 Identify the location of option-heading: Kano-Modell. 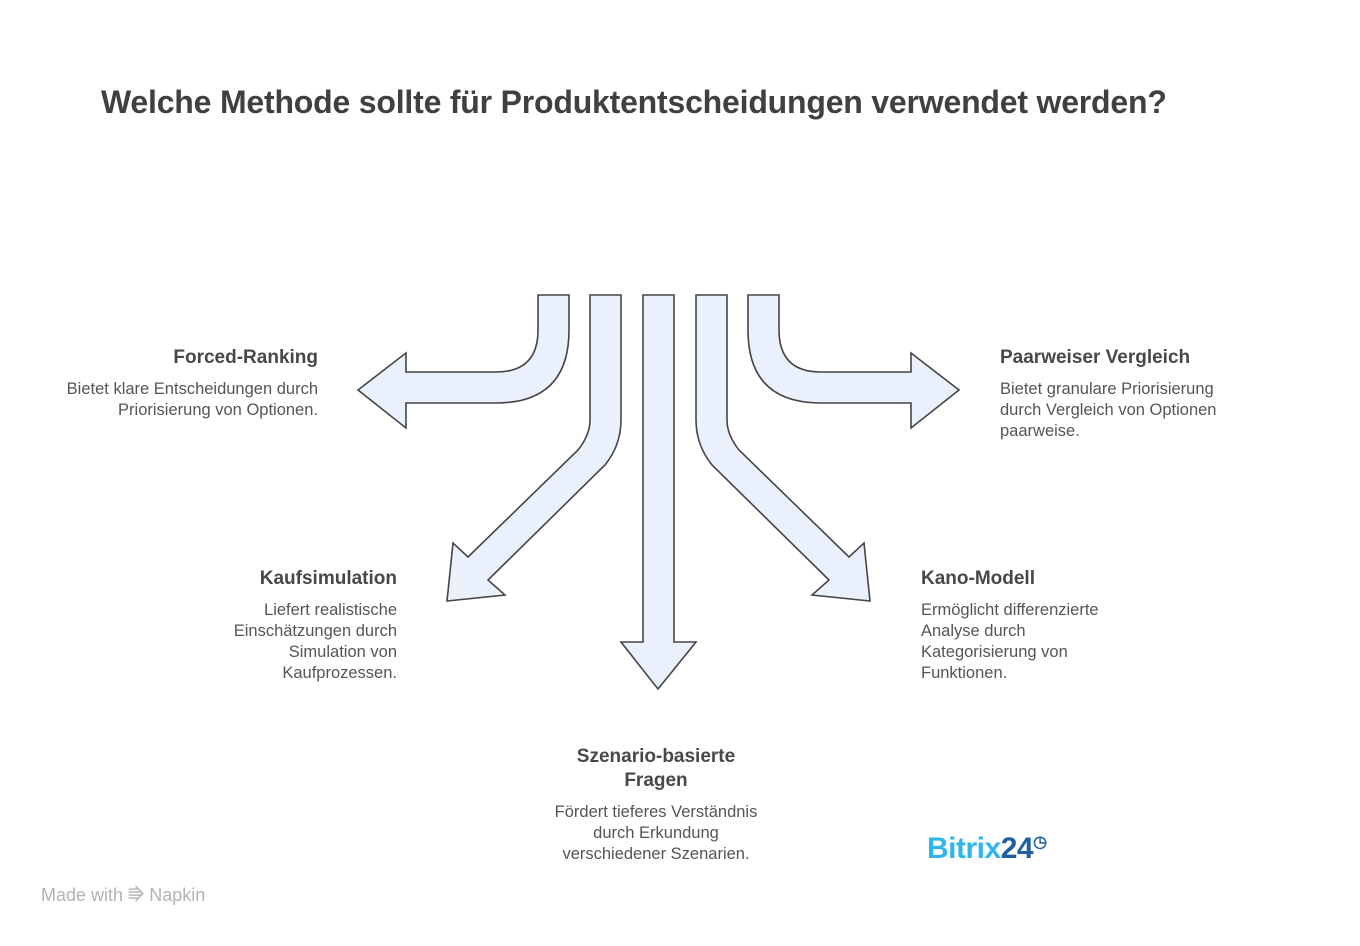
(978, 578).